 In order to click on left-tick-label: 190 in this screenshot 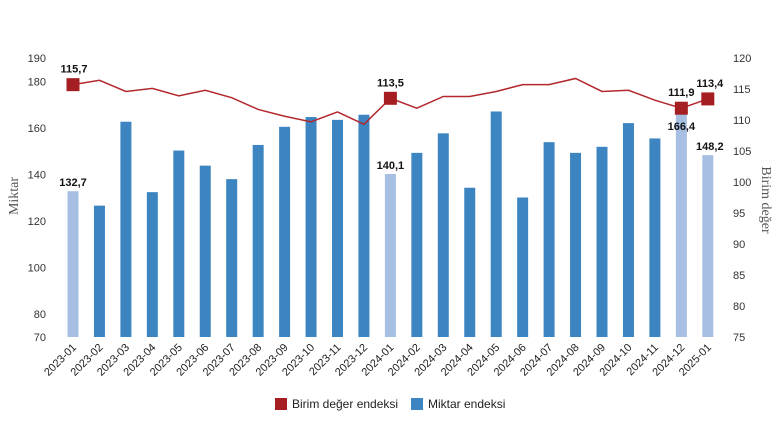, I will do `click(37, 59)`.